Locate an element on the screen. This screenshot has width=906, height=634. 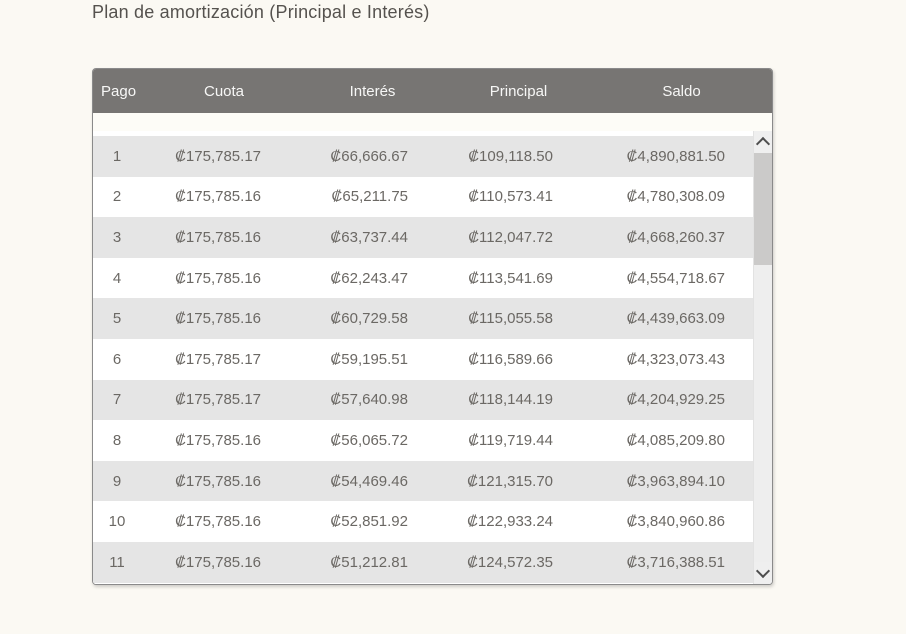
cell-interes: ₡66,666.67 is located at coordinates (369, 156).